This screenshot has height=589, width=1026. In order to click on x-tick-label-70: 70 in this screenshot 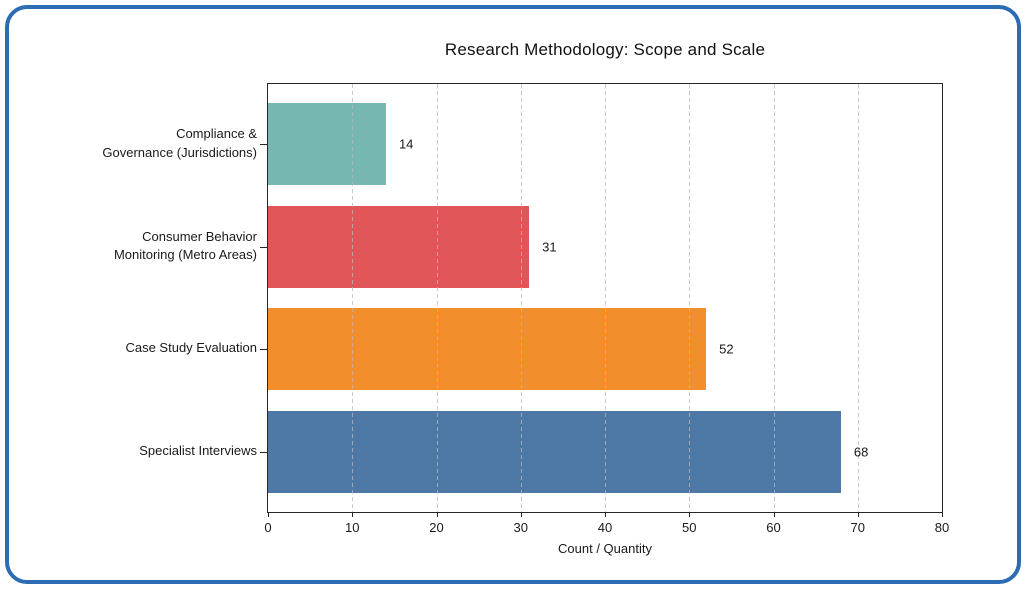, I will do `click(857, 527)`.